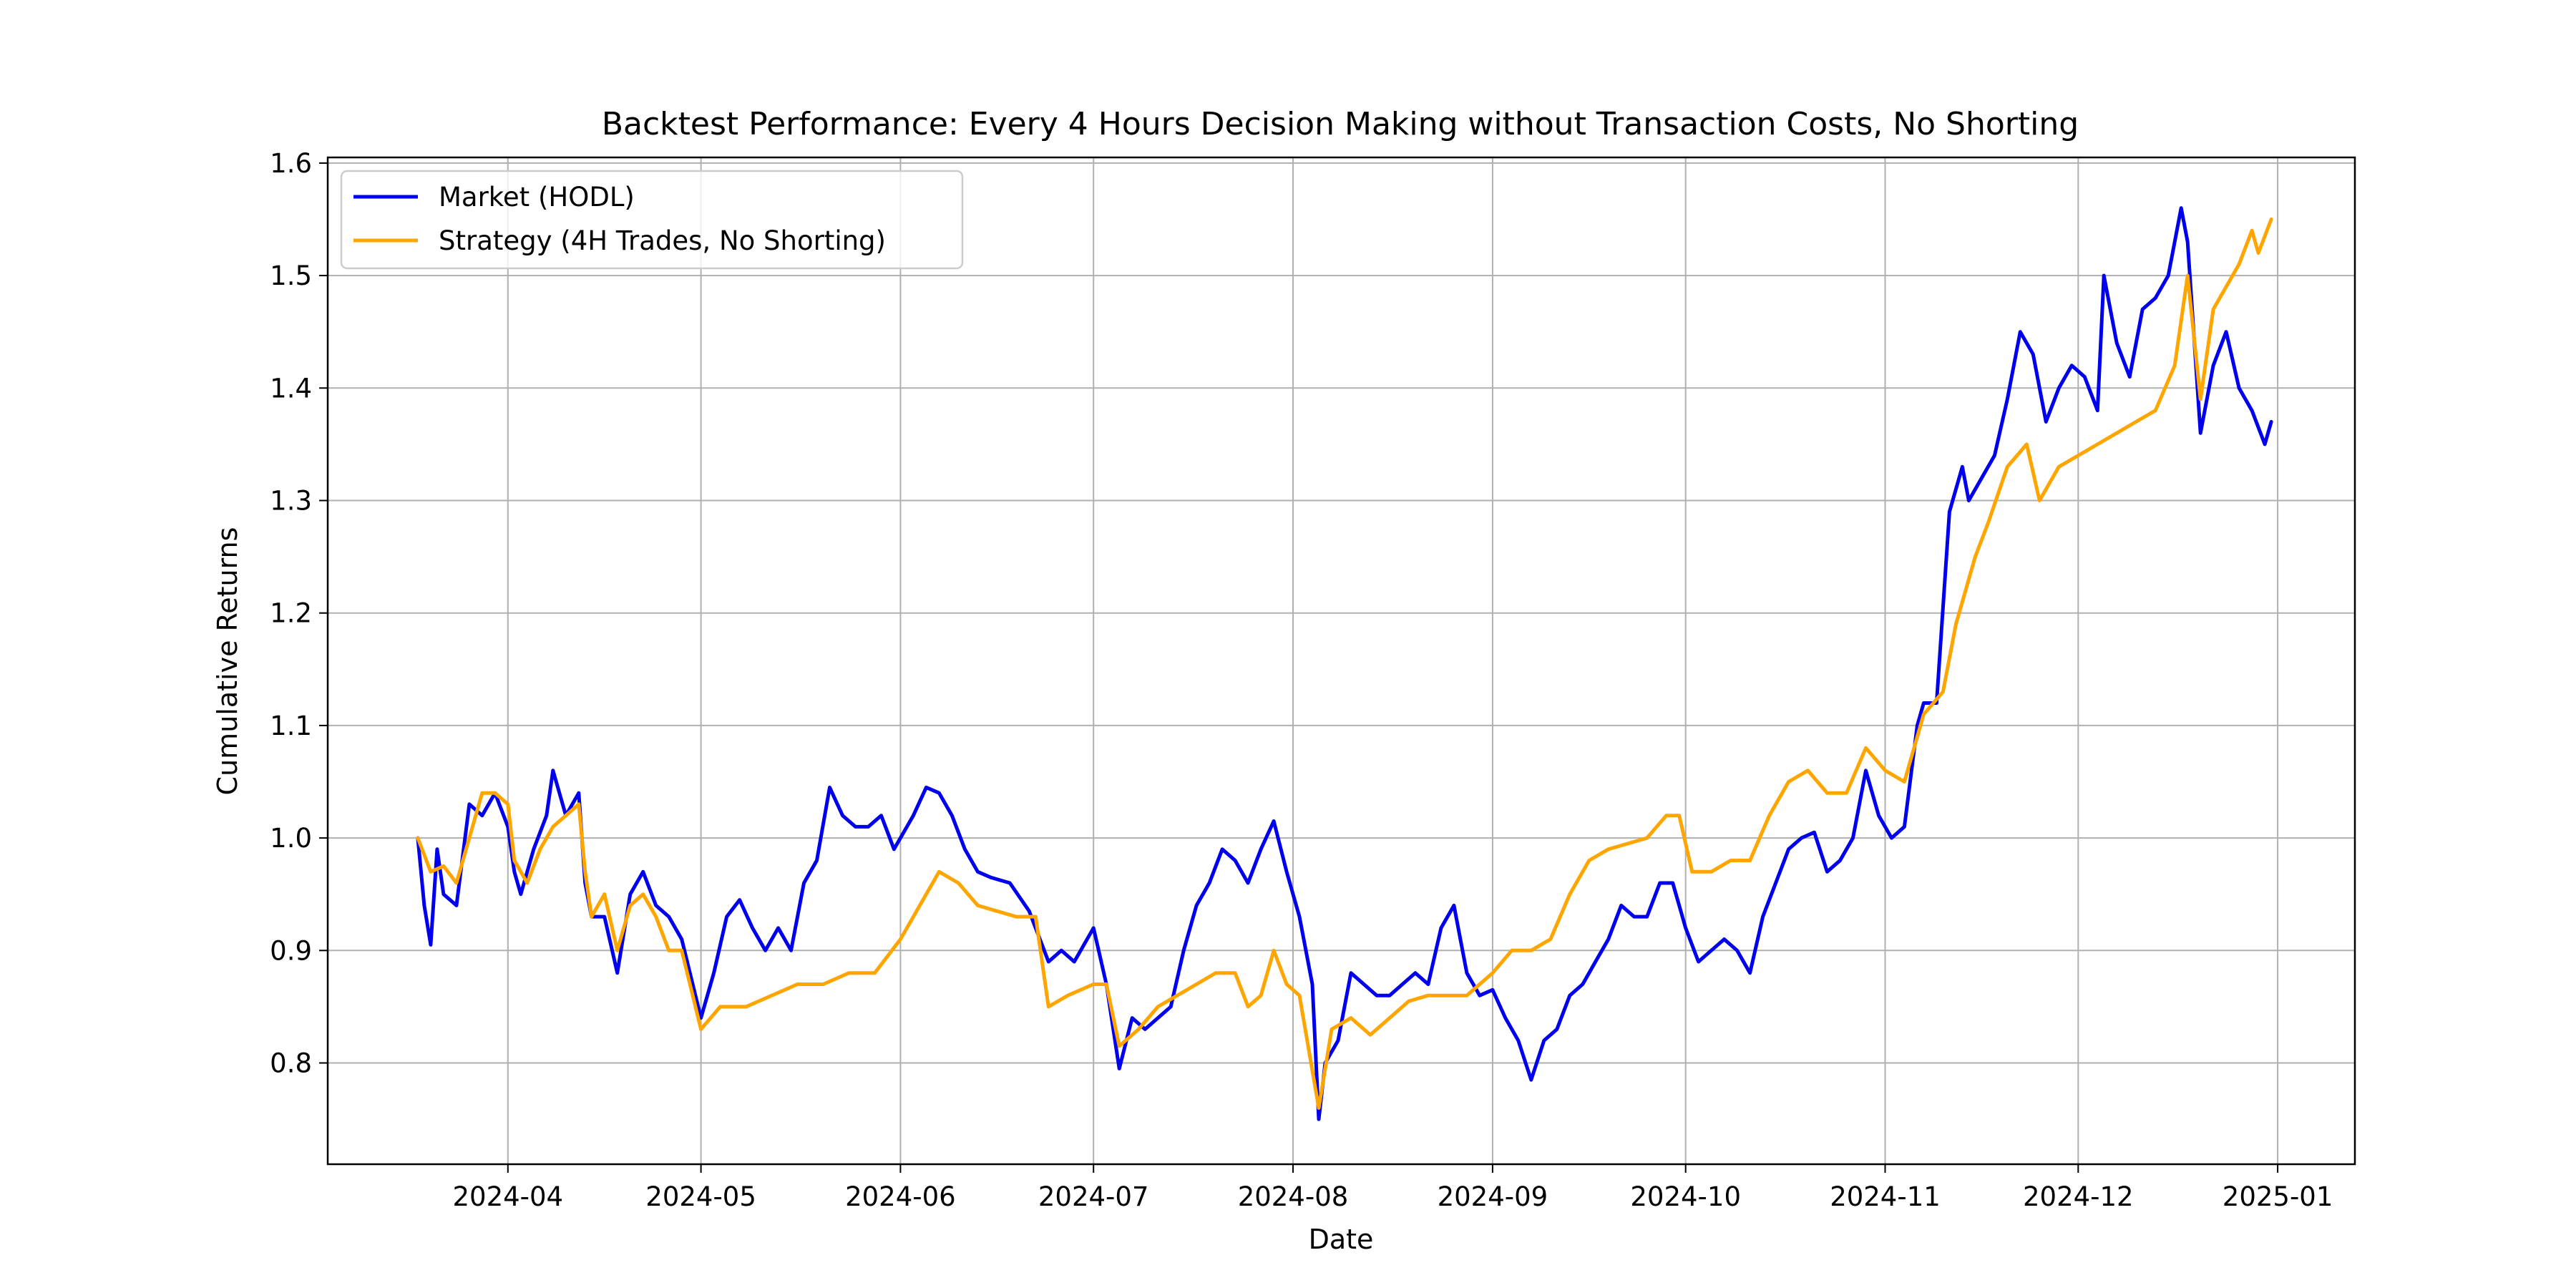  What do you see at coordinates (507, 1196) in the screenshot?
I see `x-tick-label: 2024-04` at bounding box center [507, 1196].